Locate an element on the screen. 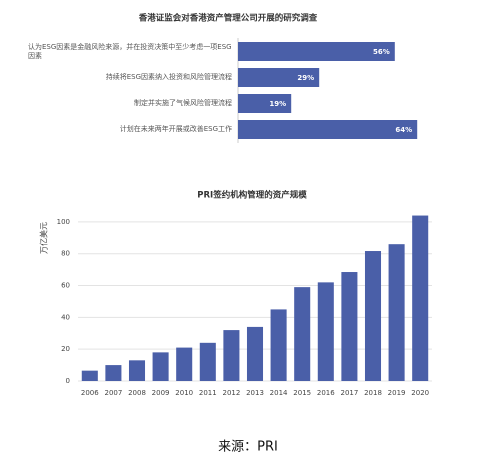 The image size is (483, 471). category-label-box: 持续将ESG因素纳入投资和风险管理流程 is located at coordinates (130, 77).